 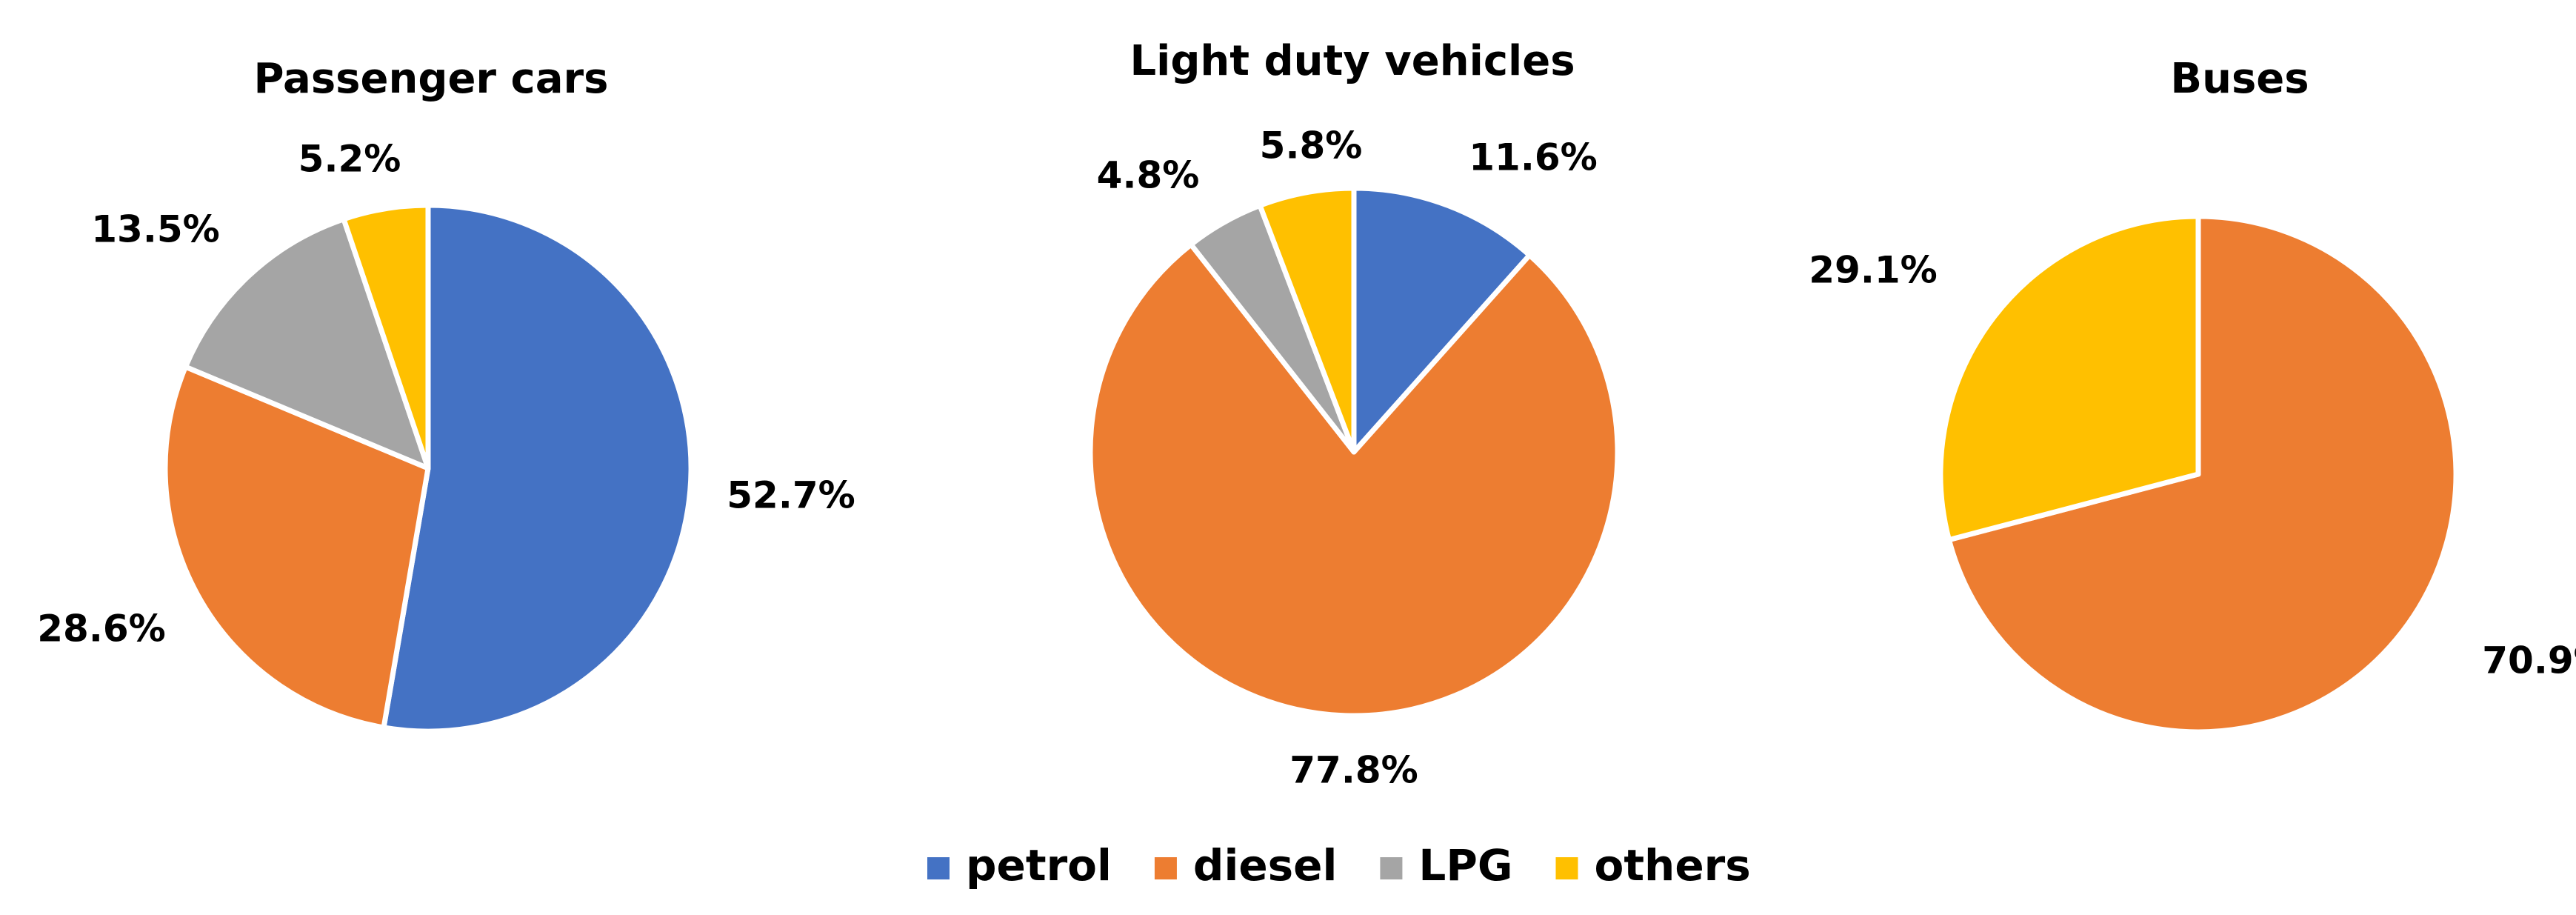 What do you see at coordinates (155, 229) in the screenshot?
I see `data-label-lpg: 13.5%` at bounding box center [155, 229].